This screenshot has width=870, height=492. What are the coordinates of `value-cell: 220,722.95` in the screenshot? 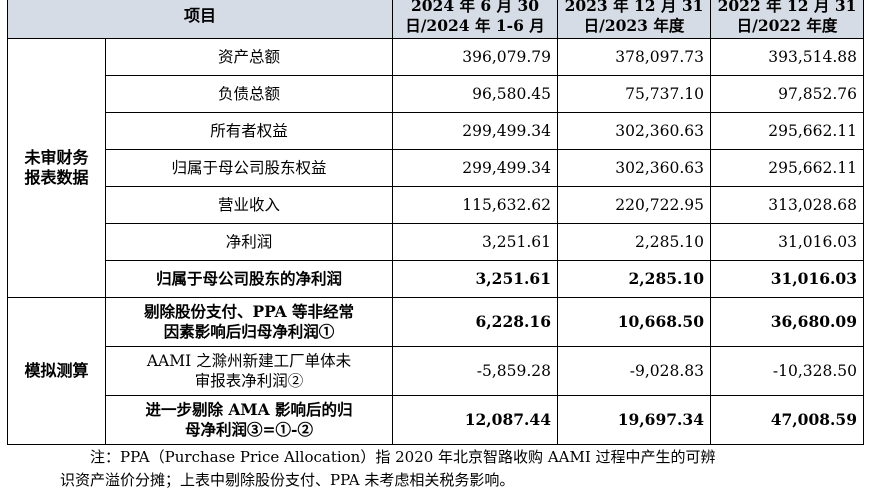 It's located at (634, 205).